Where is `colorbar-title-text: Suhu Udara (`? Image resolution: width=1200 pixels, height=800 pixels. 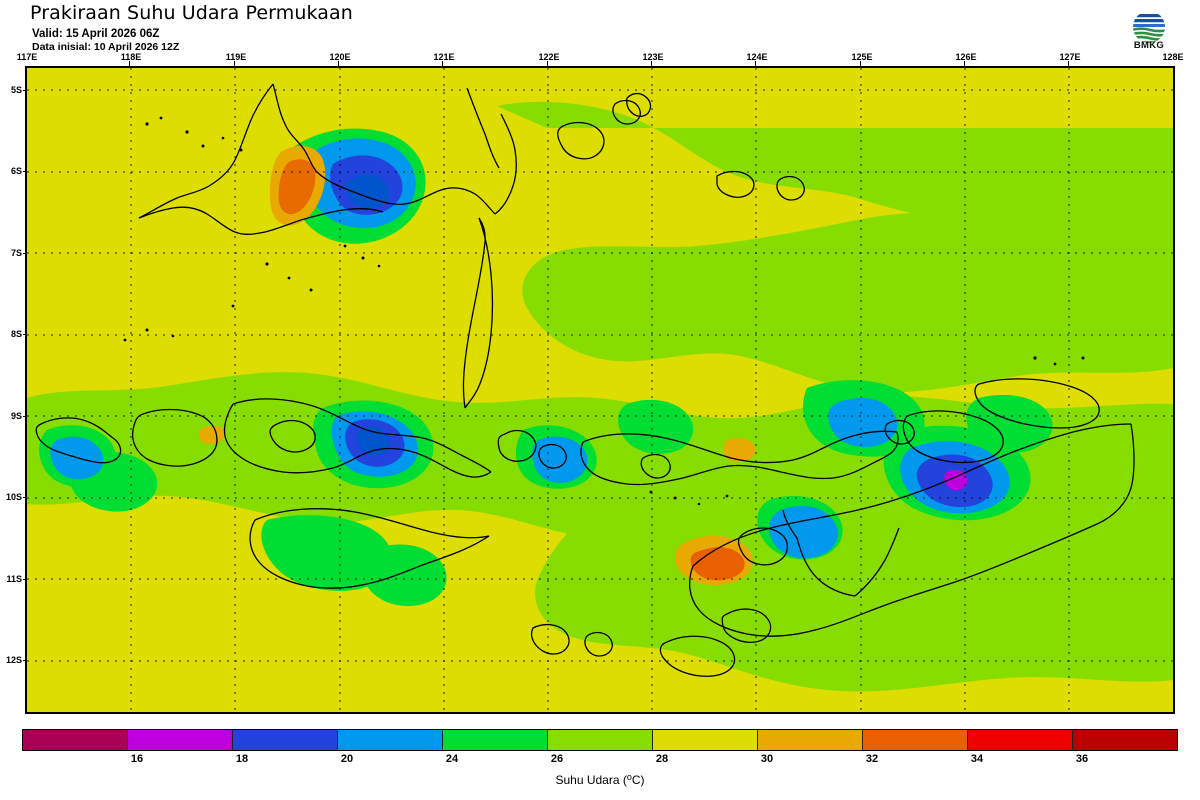
colorbar-title-text: Suhu Udara ( is located at coordinates (591, 780).